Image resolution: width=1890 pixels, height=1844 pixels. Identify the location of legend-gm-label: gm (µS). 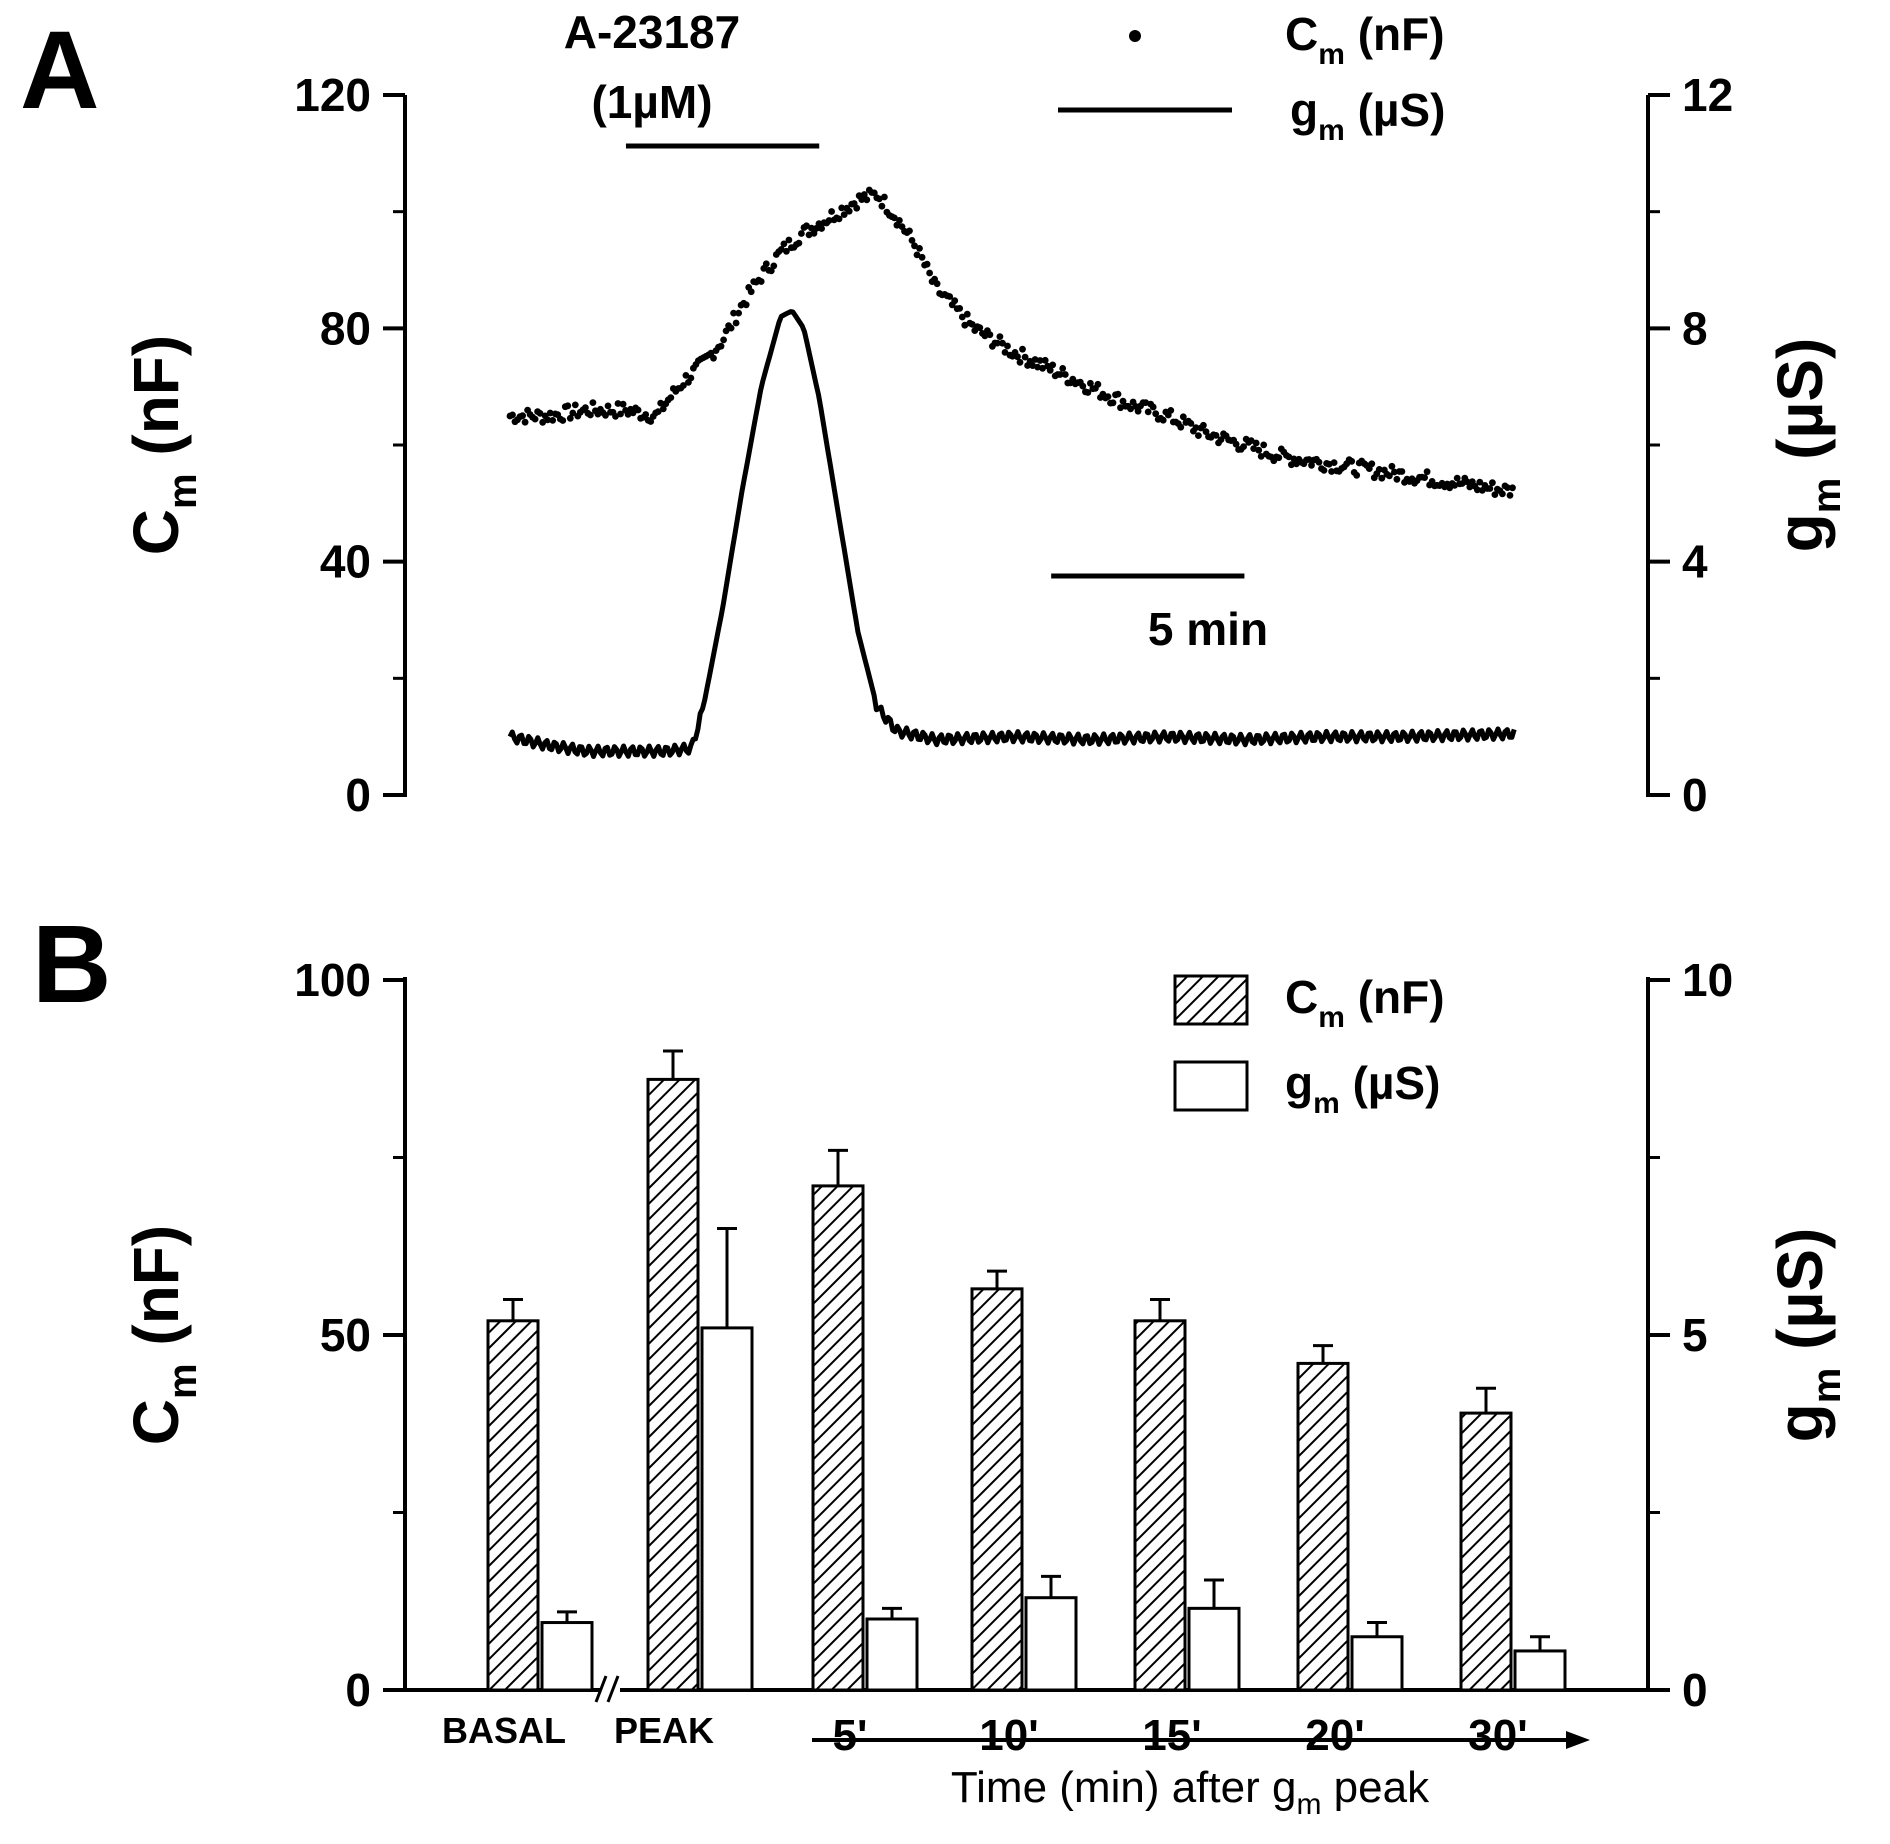
(1367, 115).